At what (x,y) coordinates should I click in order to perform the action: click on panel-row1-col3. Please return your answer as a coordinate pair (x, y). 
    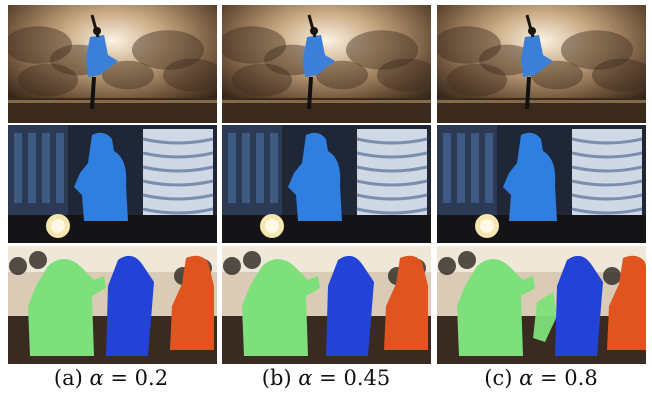
    Looking at the image, I should click on (541, 64).